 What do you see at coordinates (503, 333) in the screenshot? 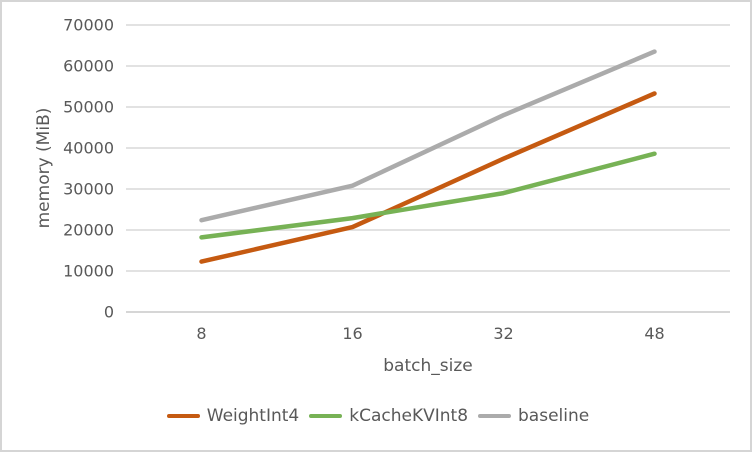
I see `x-tick-label: 32` at bounding box center [503, 333].